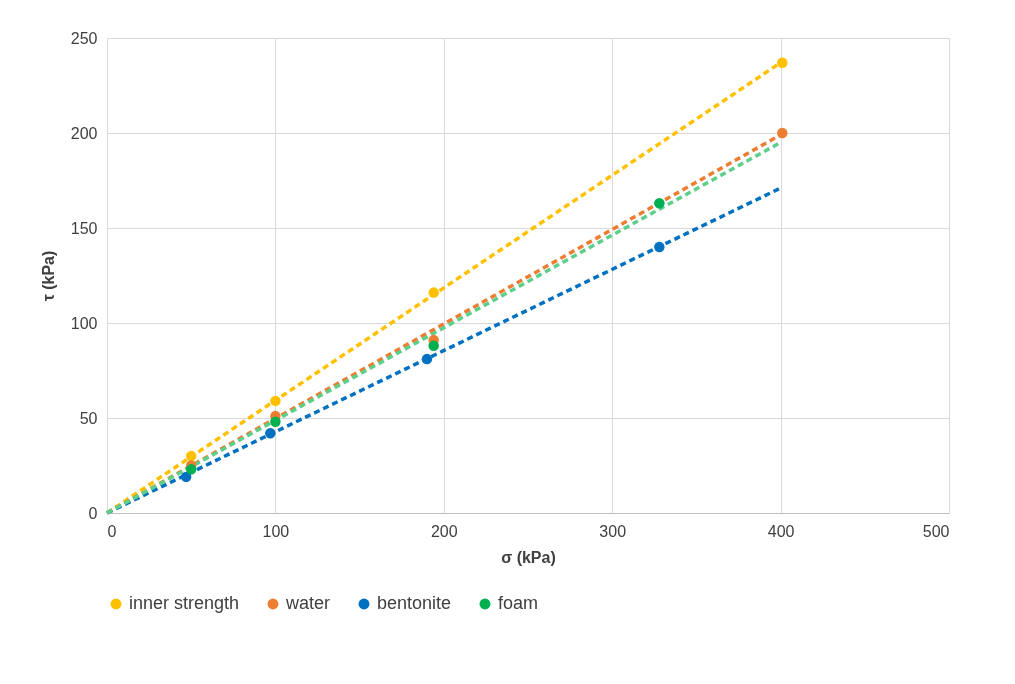  Describe the element at coordinates (518, 603) in the screenshot. I see `legend-label: foam` at that location.